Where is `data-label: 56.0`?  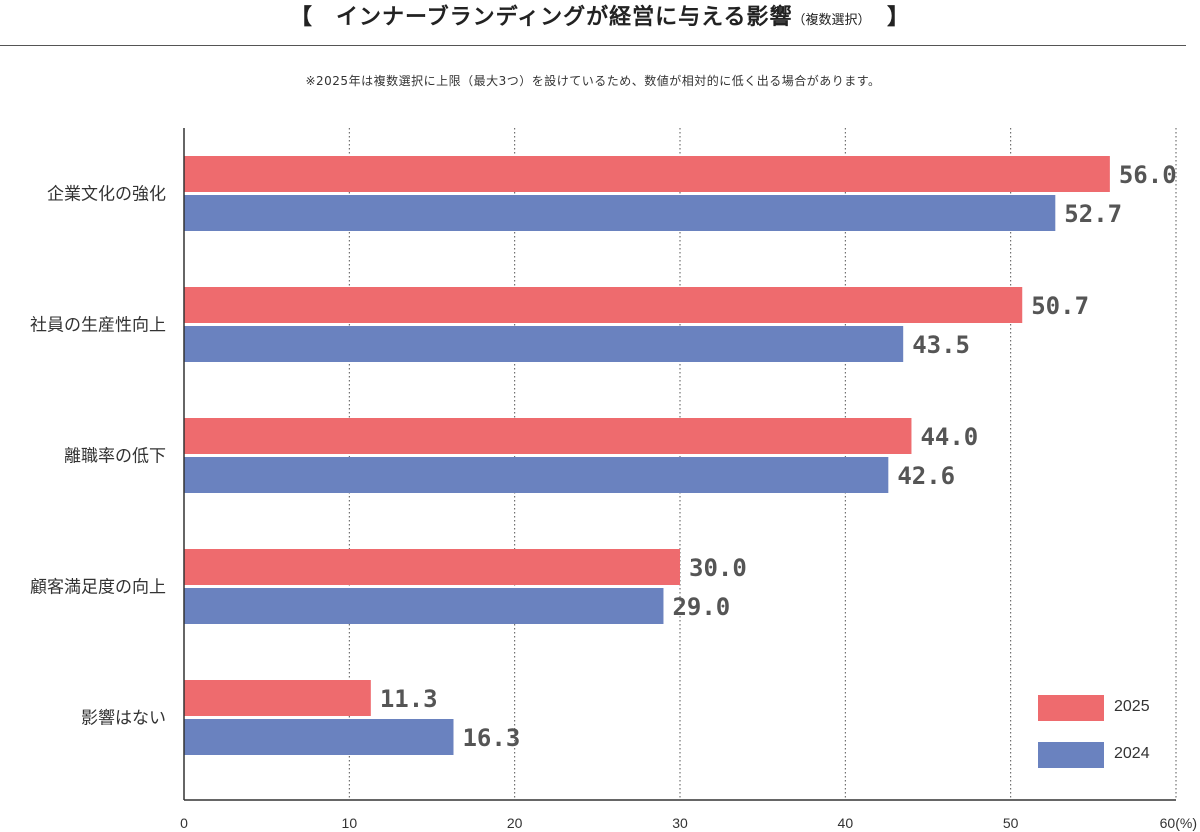
data-label: 56.0 is located at coordinates (1148, 175).